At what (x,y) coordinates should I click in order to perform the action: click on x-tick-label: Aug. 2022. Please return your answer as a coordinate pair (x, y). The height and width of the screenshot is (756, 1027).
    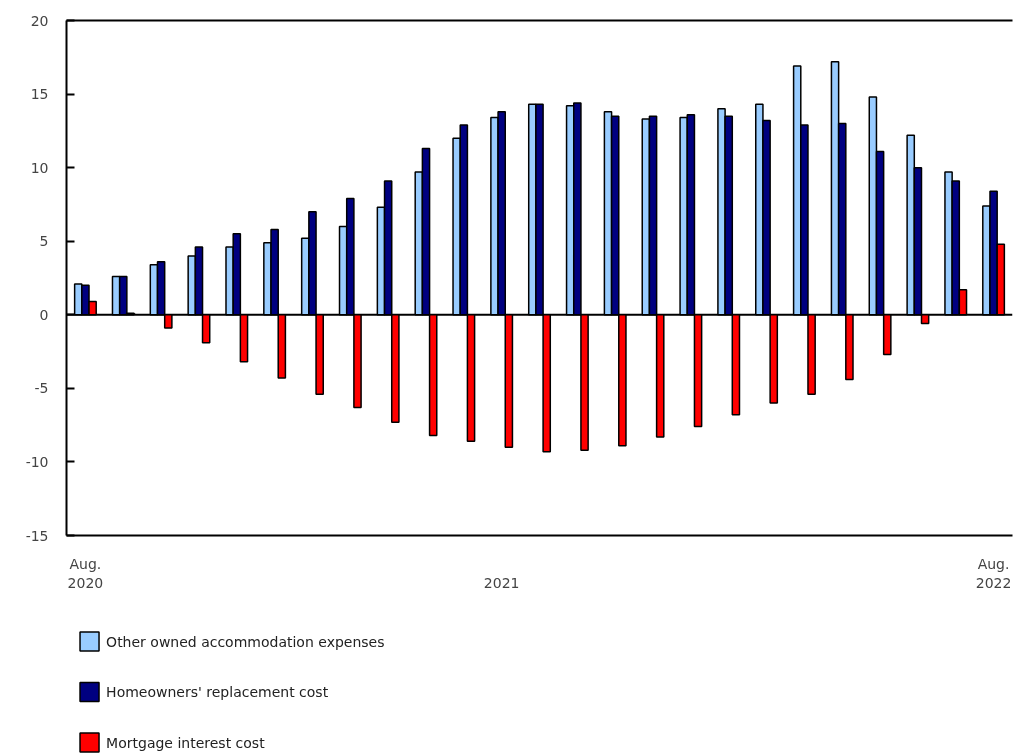
    Looking at the image, I should click on (993, 573).